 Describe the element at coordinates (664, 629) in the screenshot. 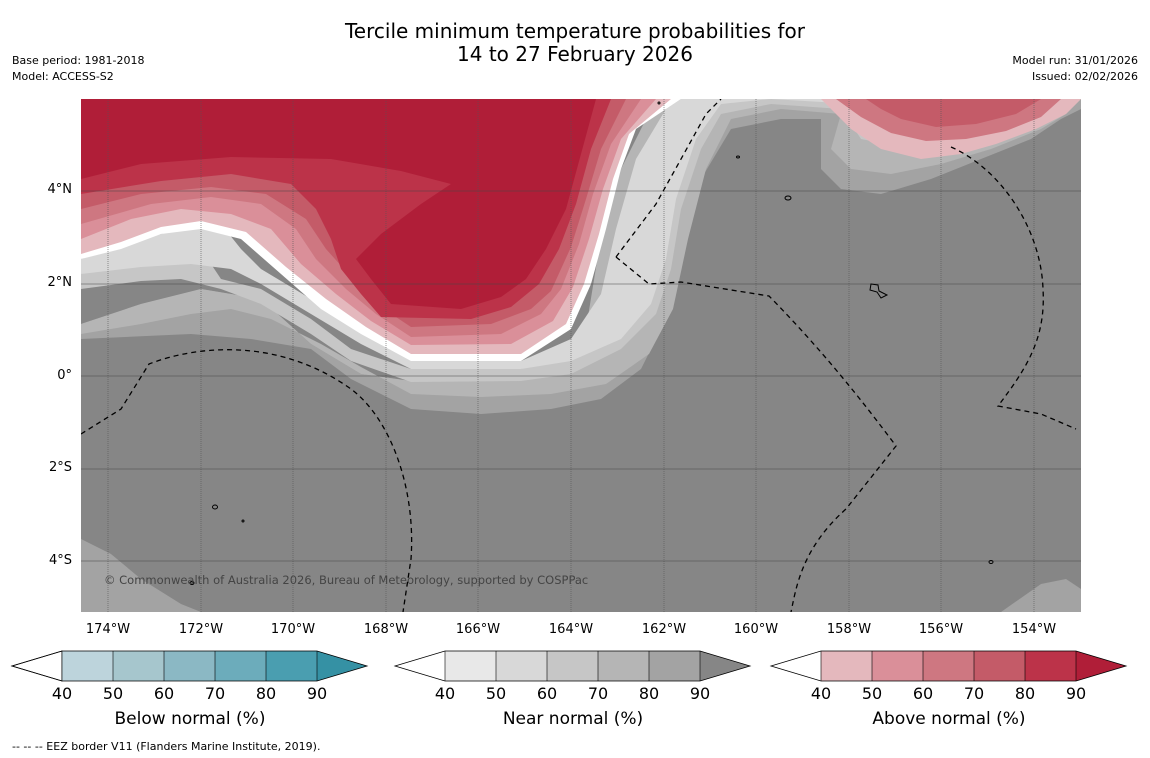

I see `lon-label-162w: 162°W` at that location.